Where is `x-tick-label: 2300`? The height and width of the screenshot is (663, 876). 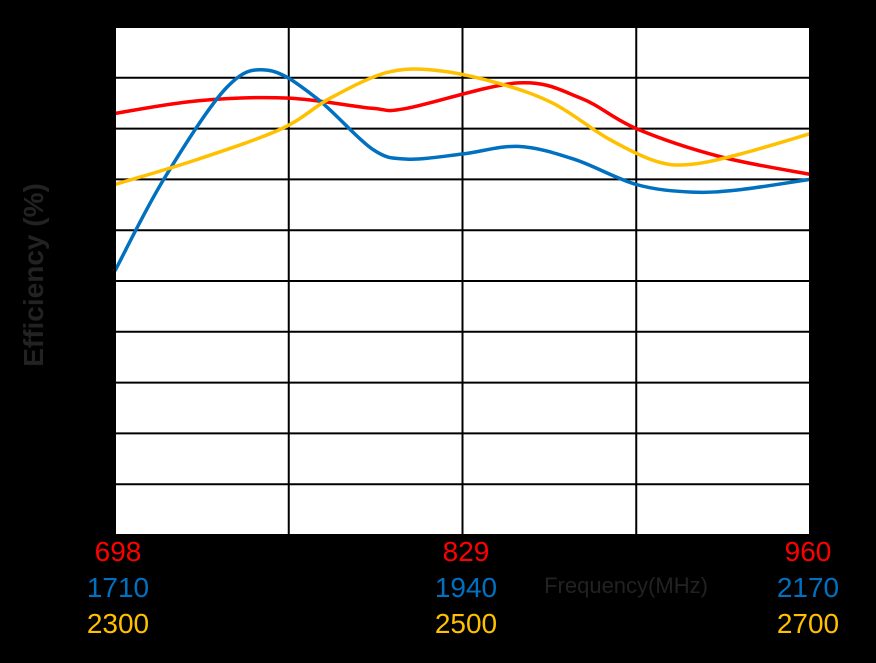 x-tick-label: 2300 is located at coordinates (118, 623).